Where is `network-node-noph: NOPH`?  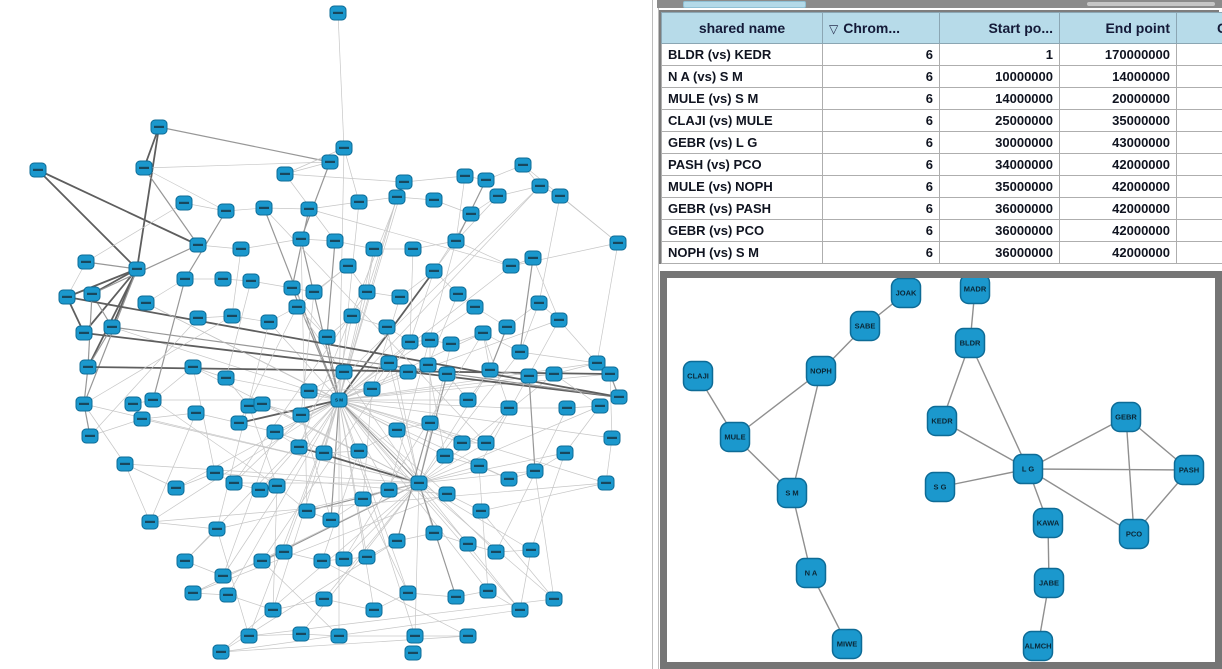
network-node-noph: NOPH is located at coordinates (821, 371).